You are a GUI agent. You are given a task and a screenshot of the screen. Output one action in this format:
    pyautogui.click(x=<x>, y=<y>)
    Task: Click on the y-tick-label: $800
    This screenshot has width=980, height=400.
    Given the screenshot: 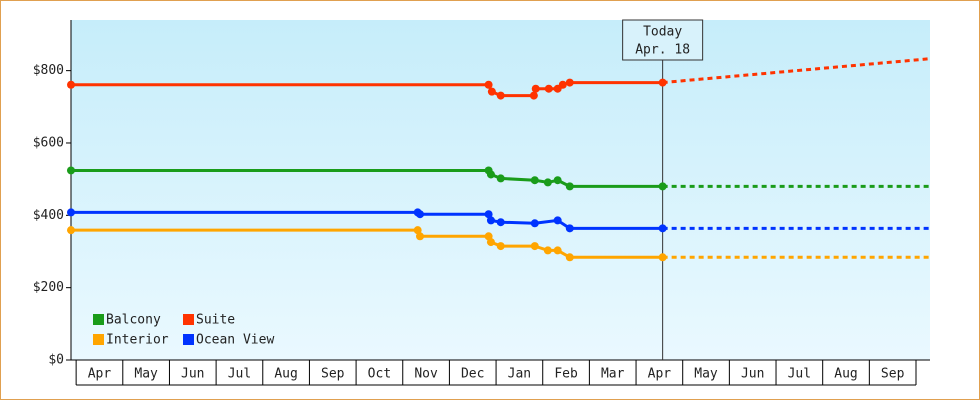 What is the action you would take?
    pyautogui.click(x=48, y=70)
    